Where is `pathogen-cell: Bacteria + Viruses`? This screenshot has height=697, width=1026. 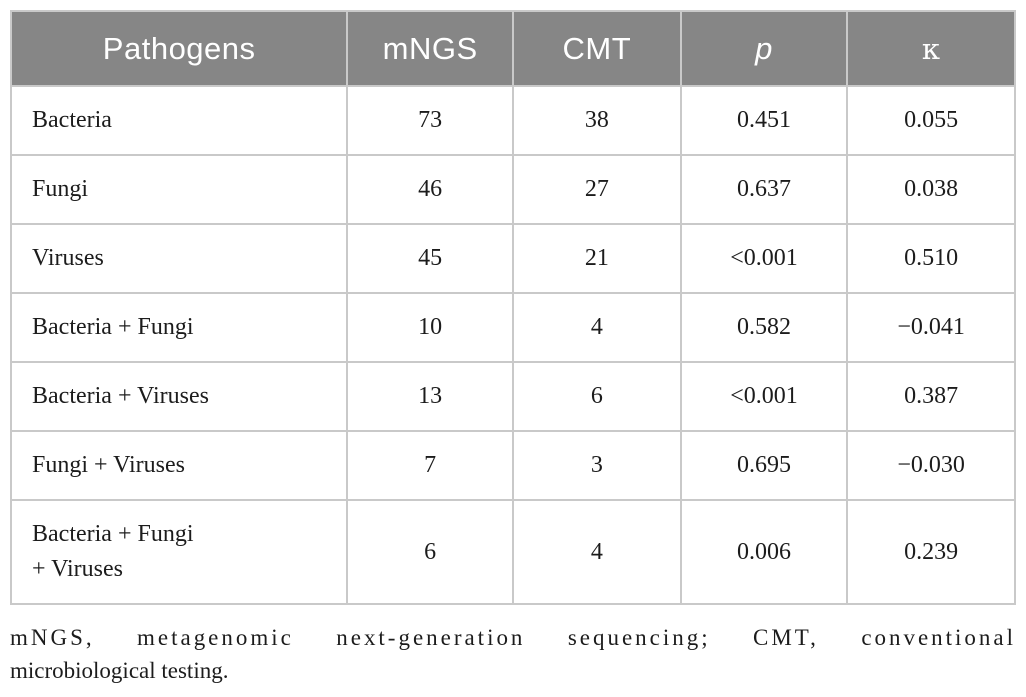 pathogen-cell: Bacteria + Viruses is located at coordinates (179, 396).